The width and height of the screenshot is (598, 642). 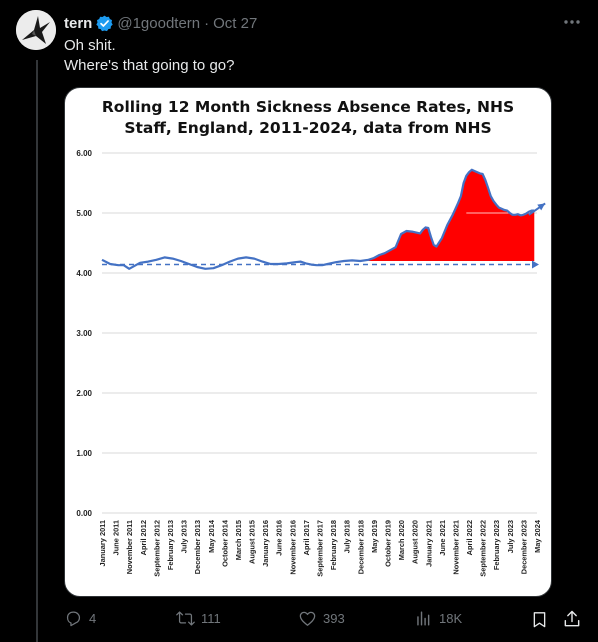 I want to click on y-tick-label: 2.00, so click(x=84, y=393).